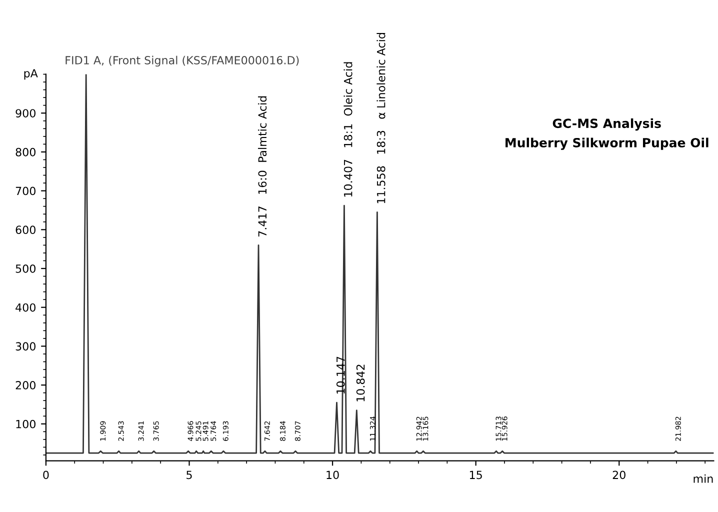 This screenshot has width=718, height=512. What do you see at coordinates (26, 424) in the screenshot?
I see `y-tick-label: 100` at bounding box center [26, 424].